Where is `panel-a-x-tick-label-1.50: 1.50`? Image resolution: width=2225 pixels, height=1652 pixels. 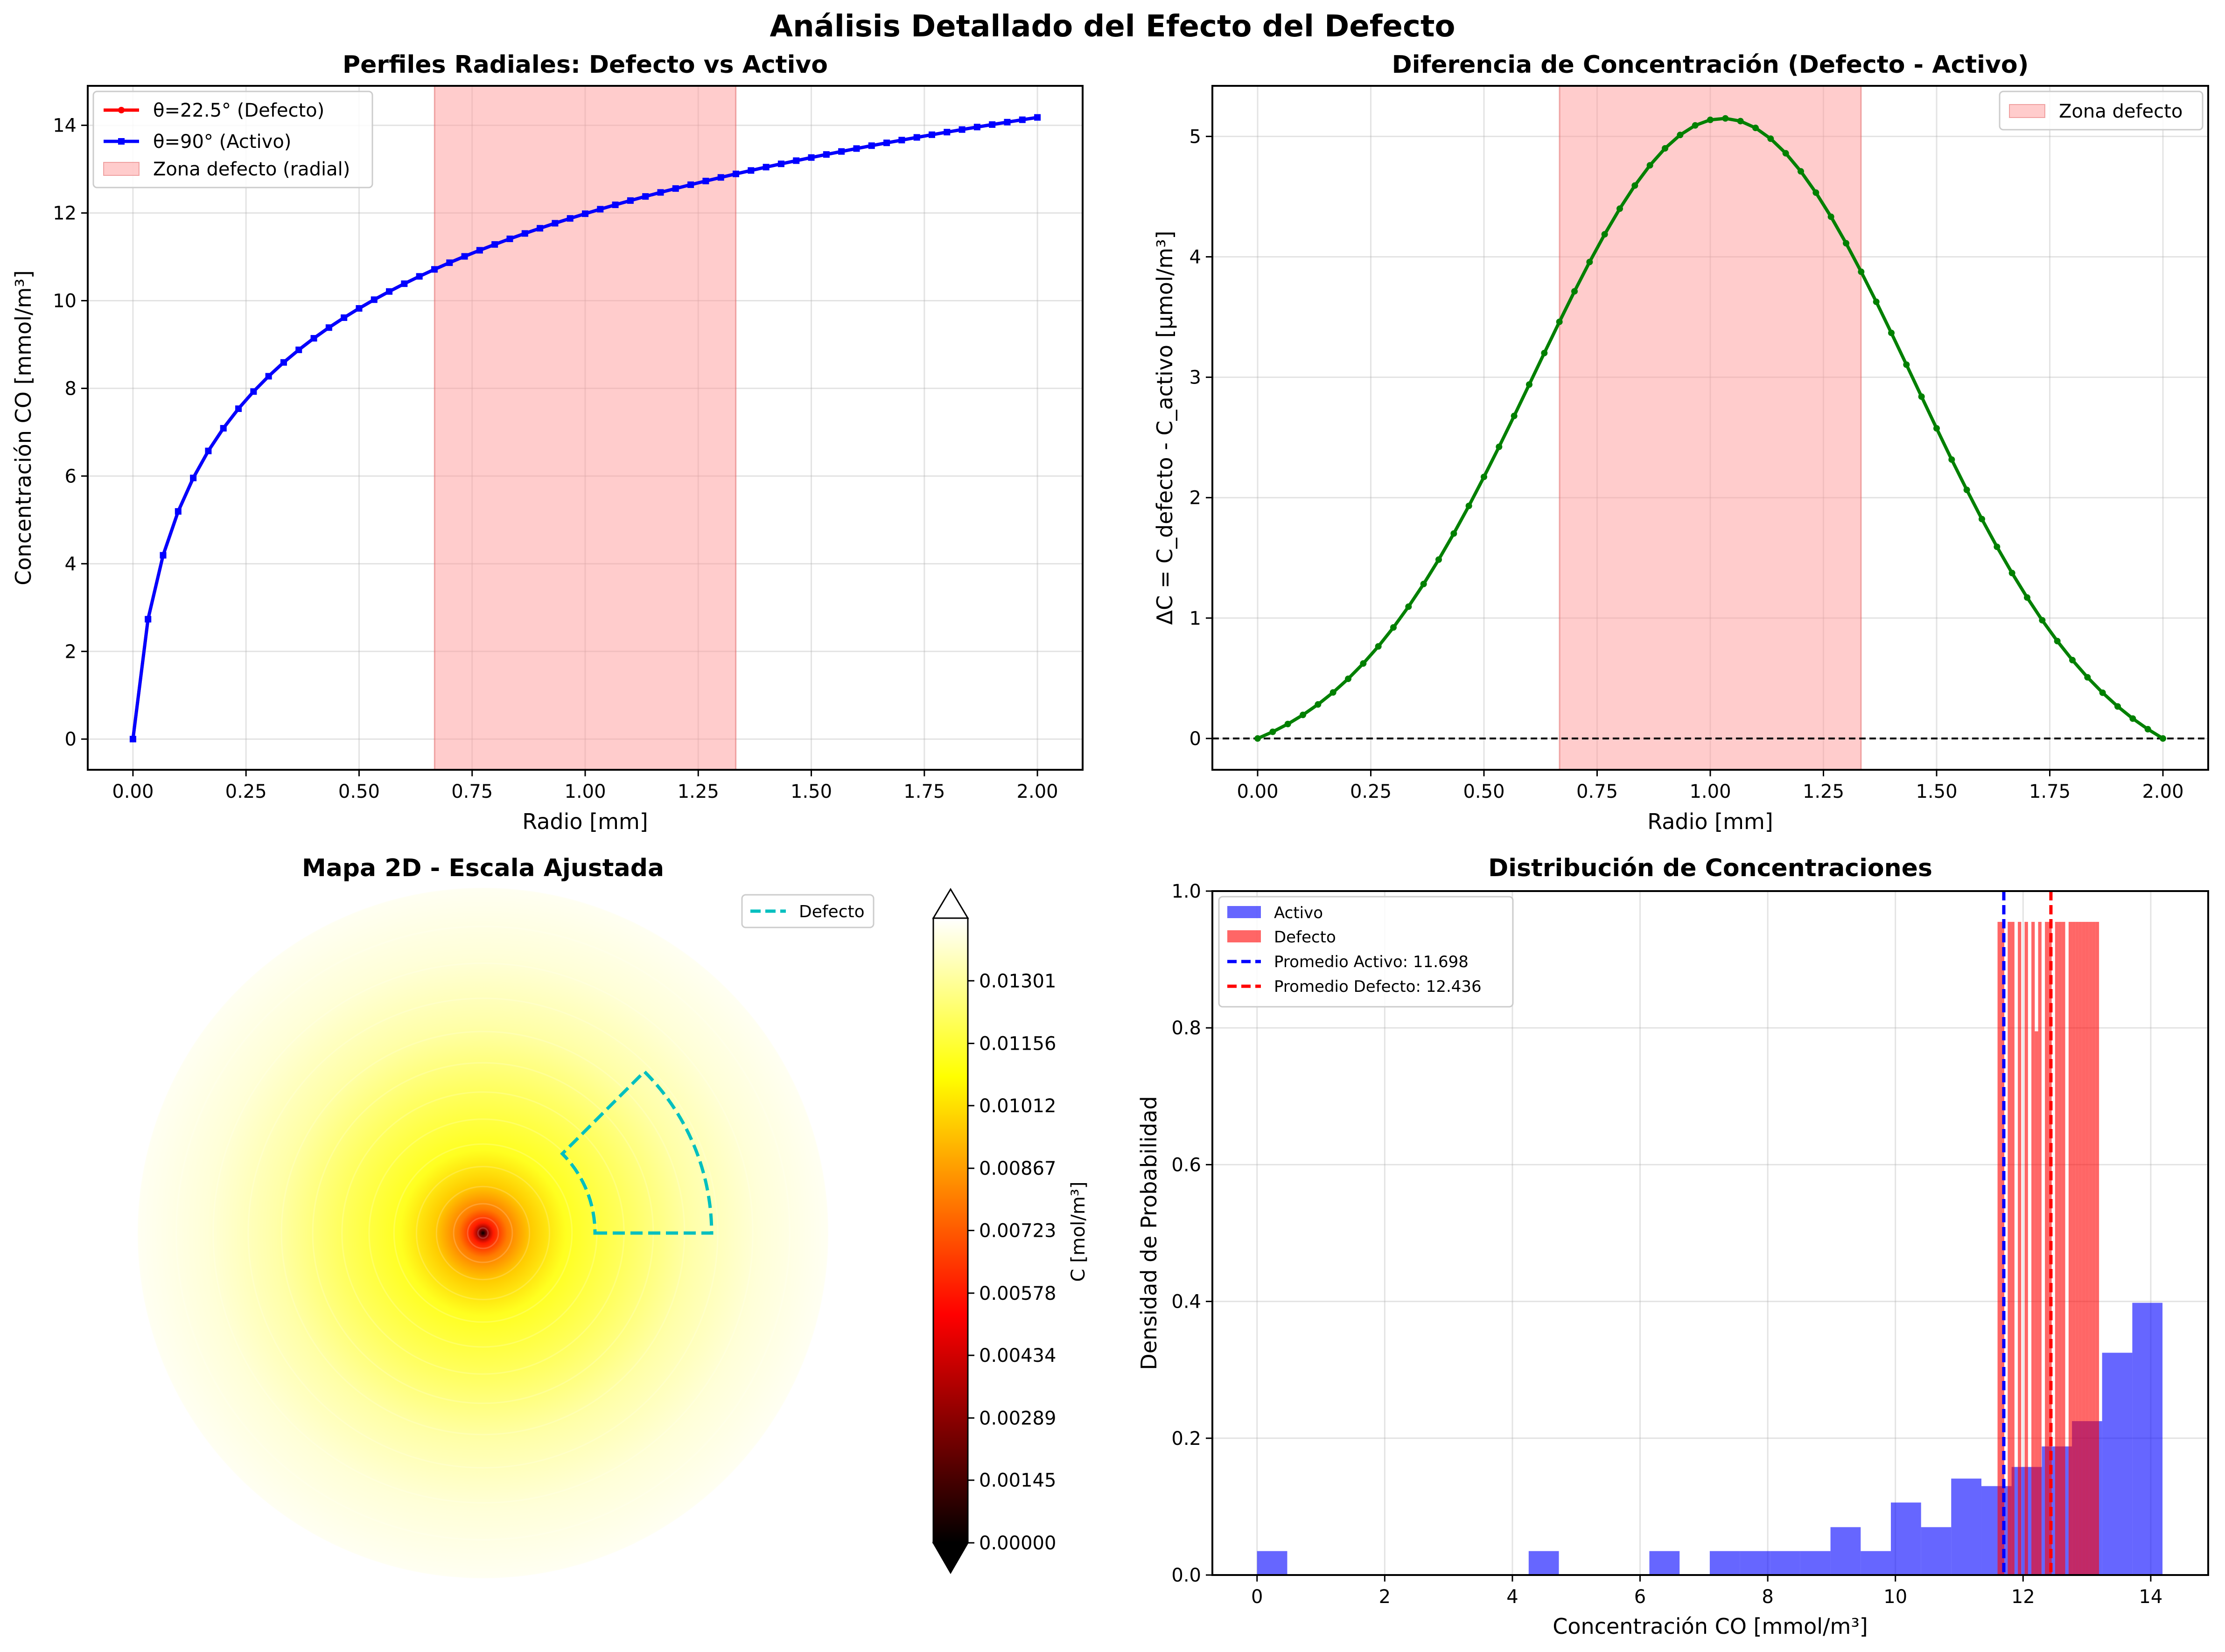
panel-a-x-tick-label-1.50: 1.50 is located at coordinates (811, 792).